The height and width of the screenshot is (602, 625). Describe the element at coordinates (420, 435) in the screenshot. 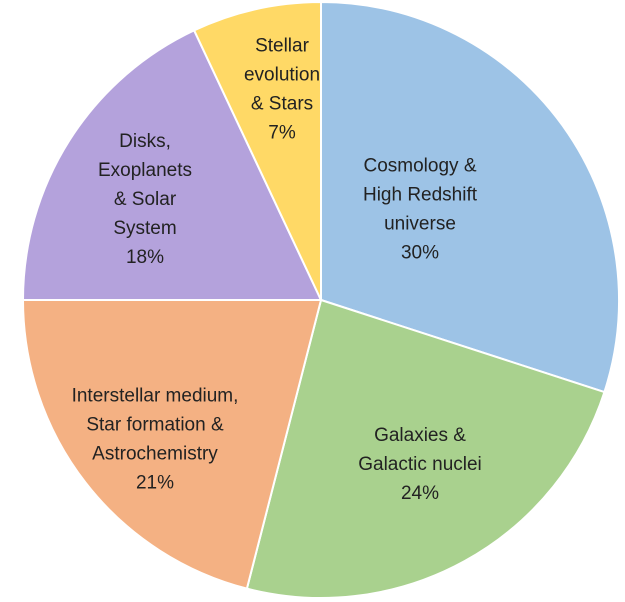

I see `slice-label: Galaxies &` at that location.